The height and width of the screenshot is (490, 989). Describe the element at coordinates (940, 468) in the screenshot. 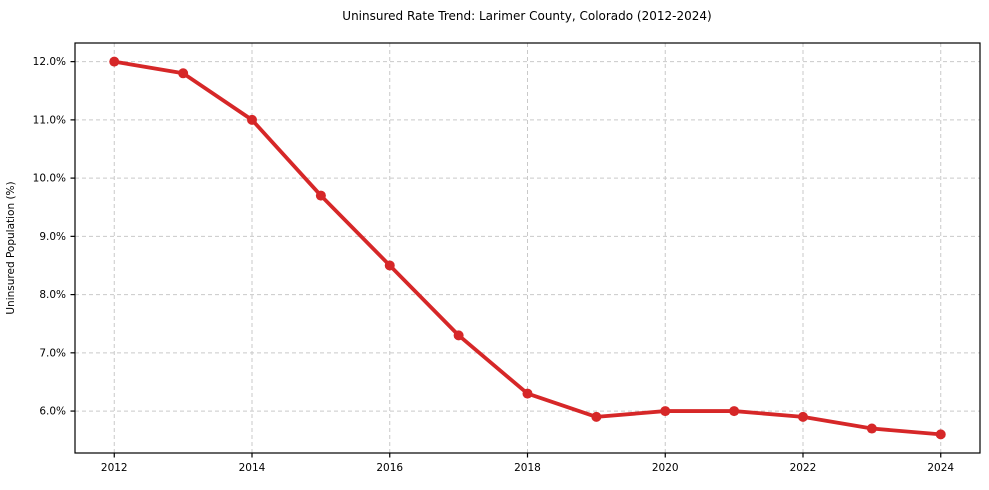

I see `x-tick-label: 2024` at that location.